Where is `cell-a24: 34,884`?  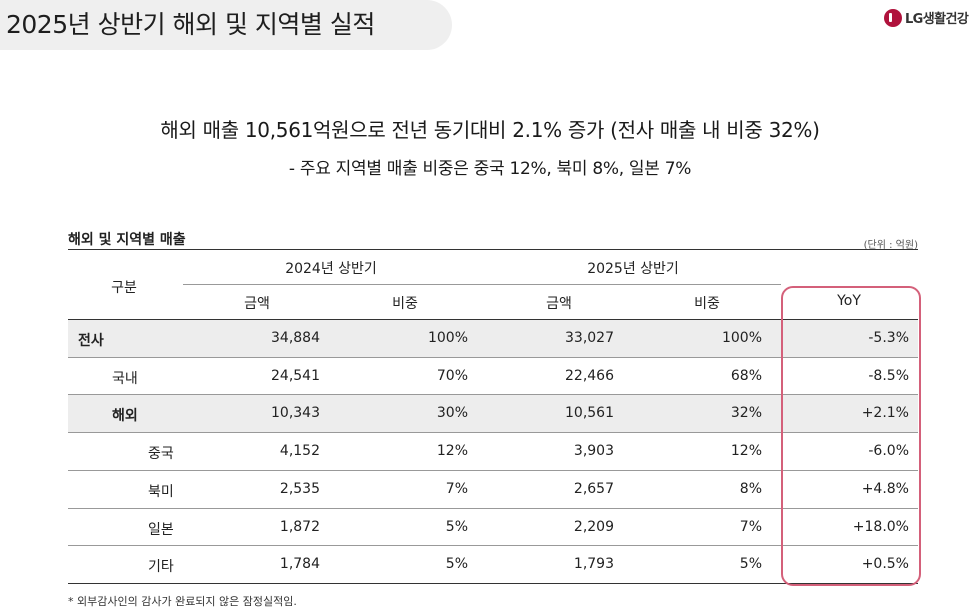
cell-a24: 34,884 is located at coordinates (295, 338).